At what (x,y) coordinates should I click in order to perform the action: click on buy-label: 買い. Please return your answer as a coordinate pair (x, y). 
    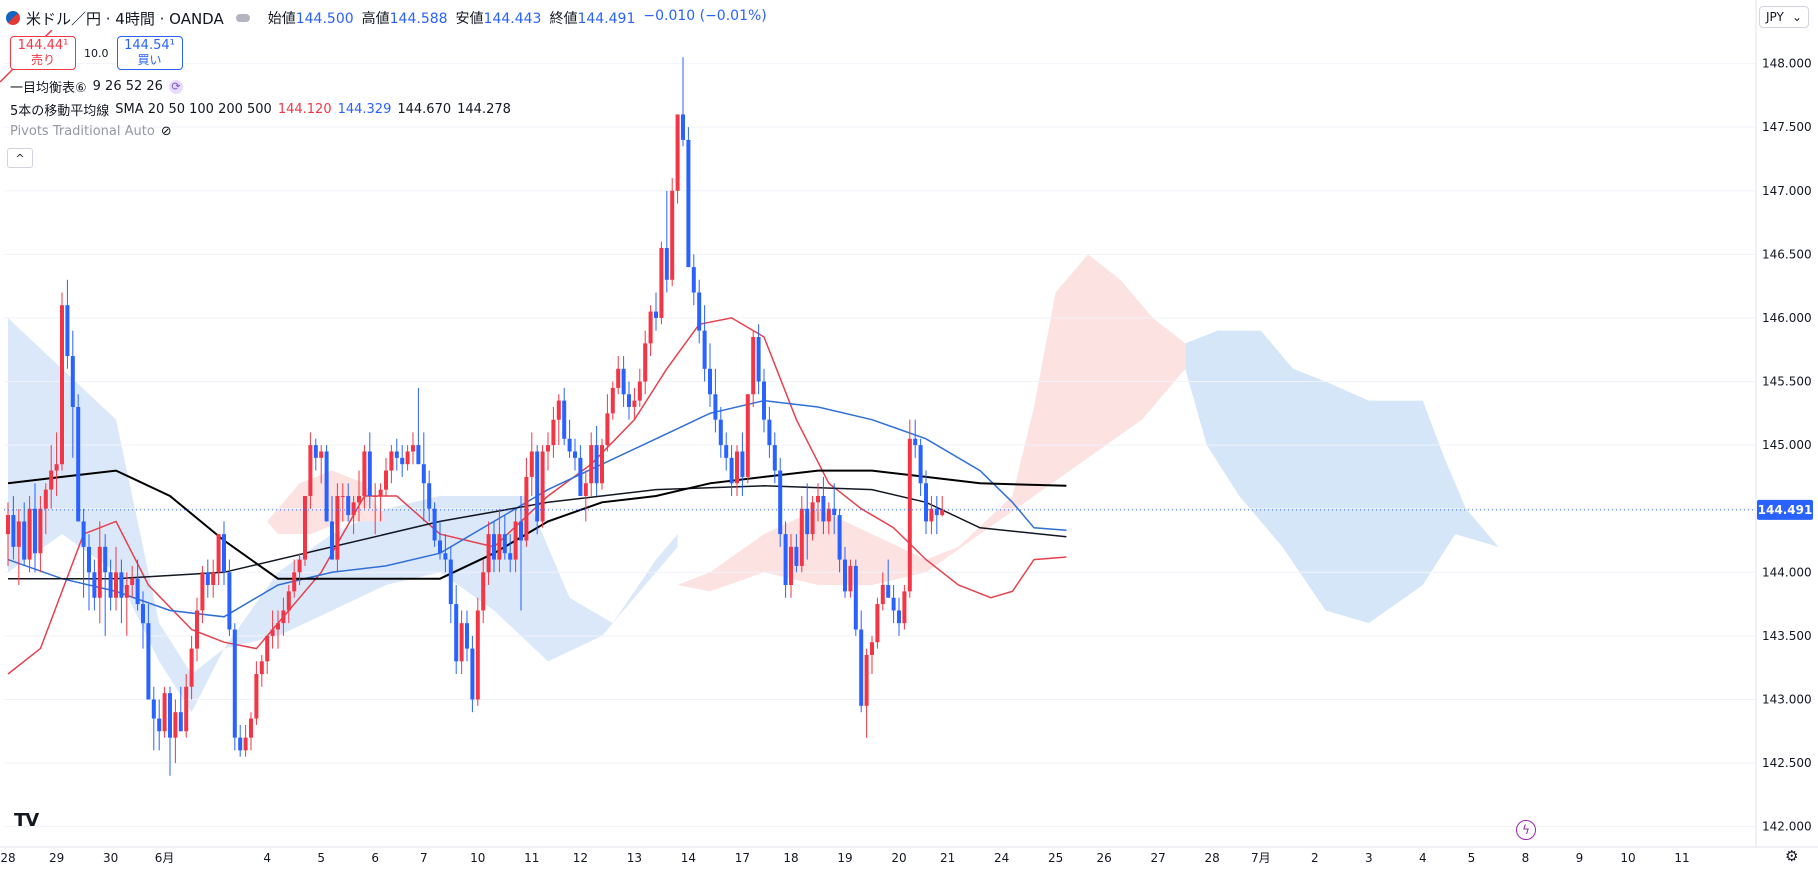
    Looking at the image, I should click on (149, 60).